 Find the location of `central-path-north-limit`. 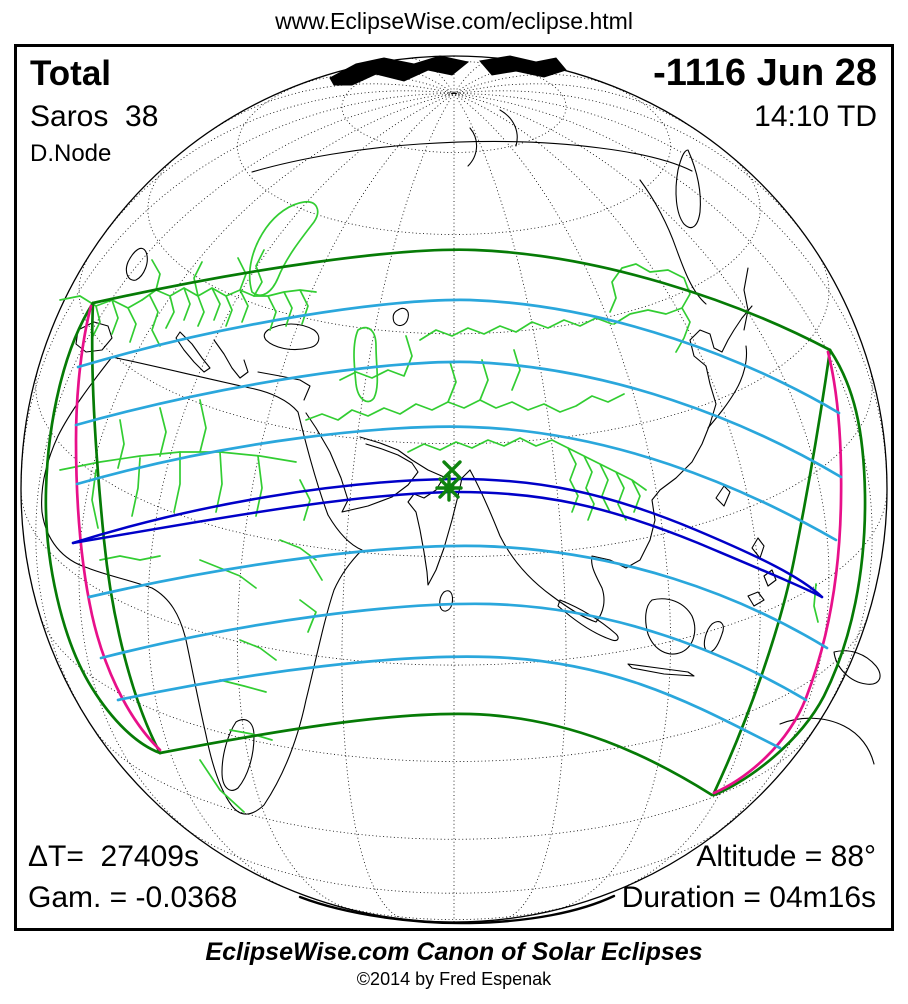

central-path-north-limit is located at coordinates (447, 538).